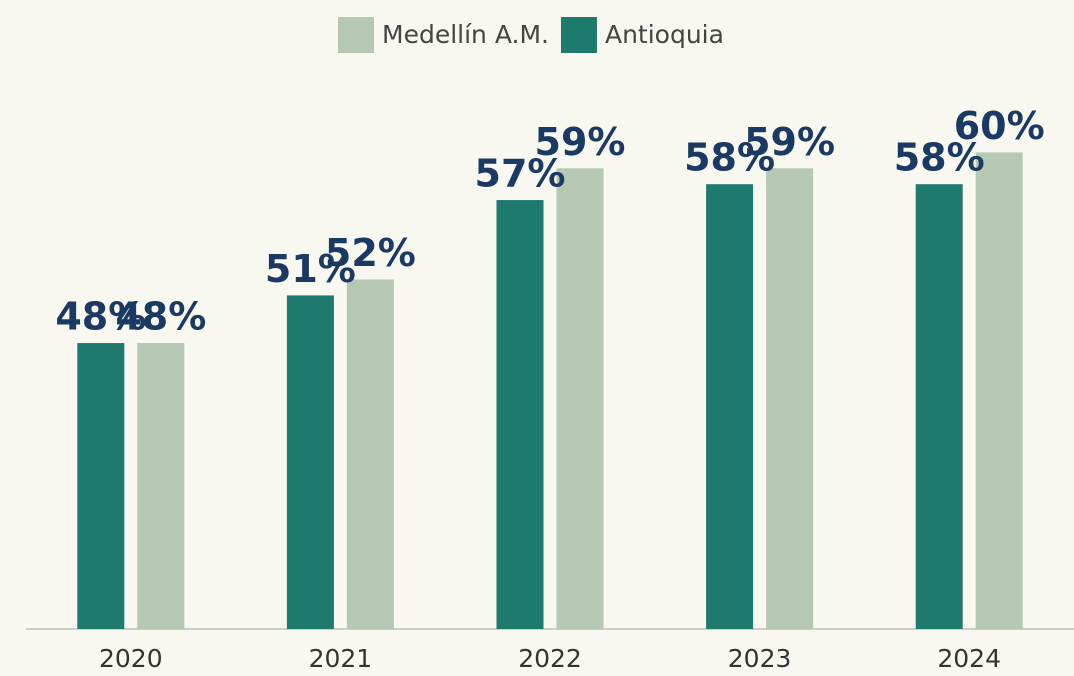 Image resolution: width=1074 pixels, height=676 pixels. What do you see at coordinates (465, 34) in the screenshot?
I see `legend-label: Medellín A.M.` at bounding box center [465, 34].